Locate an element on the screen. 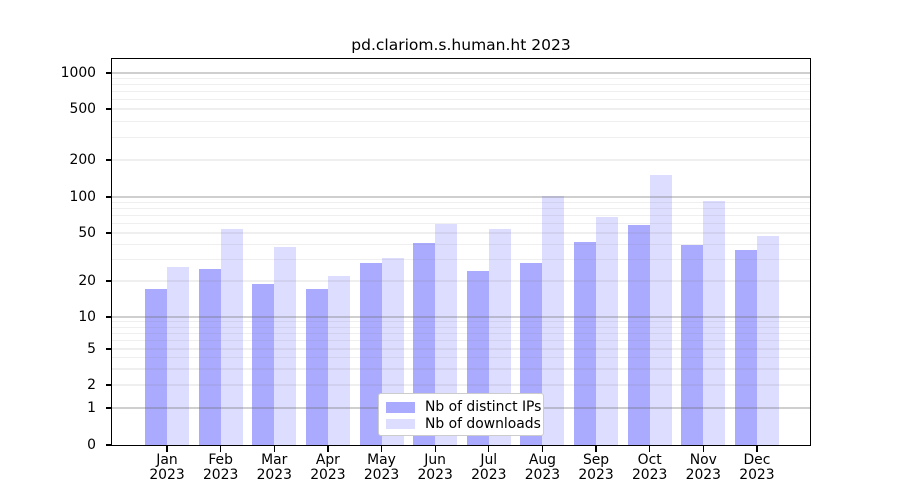  x-tick-month: Apr is located at coordinates (327, 459).